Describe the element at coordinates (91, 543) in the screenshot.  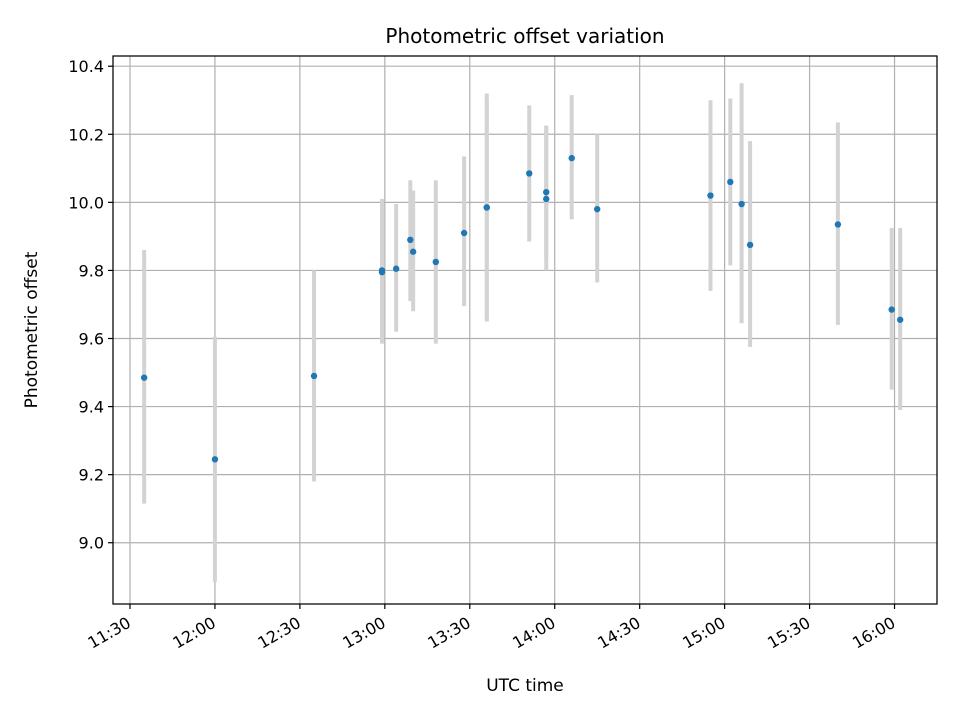
I see `y-tick-label: 9.0` at that location.